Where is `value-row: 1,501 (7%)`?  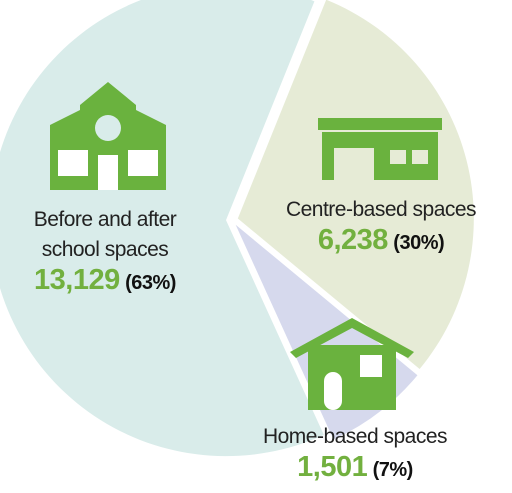 value-row: 1,501 (7%) is located at coordinates (355, 468).